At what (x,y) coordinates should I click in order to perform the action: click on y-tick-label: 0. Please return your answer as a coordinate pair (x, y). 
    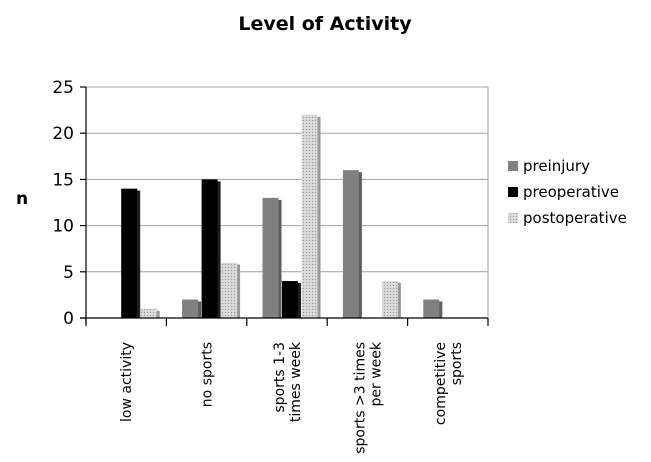
    Looking at the image, I should click on (68, 319).